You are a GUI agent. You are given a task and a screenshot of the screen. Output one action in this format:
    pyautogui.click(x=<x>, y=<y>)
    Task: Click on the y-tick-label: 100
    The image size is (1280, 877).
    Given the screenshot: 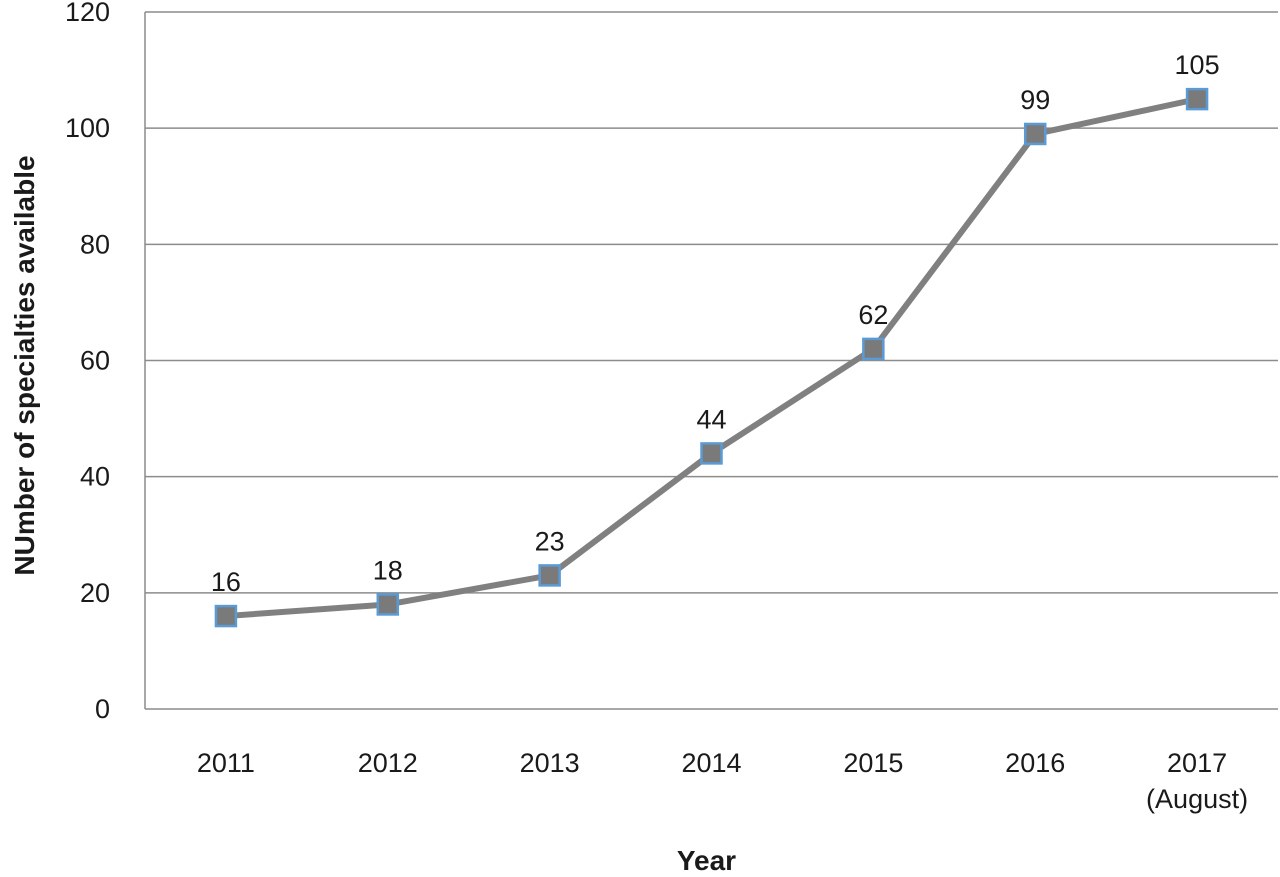 What is the action you would take?
    pyautogui.click(x=87, y=128)
    